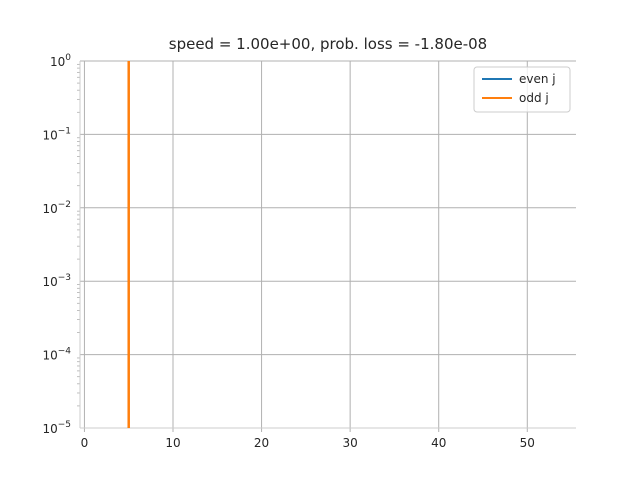 The width and height of the screenshot is (640, 480). What do you see at coordinates (261, 443) in the screenshot?
I see `x-tick-label: 20` at bounding box center [261, 443].